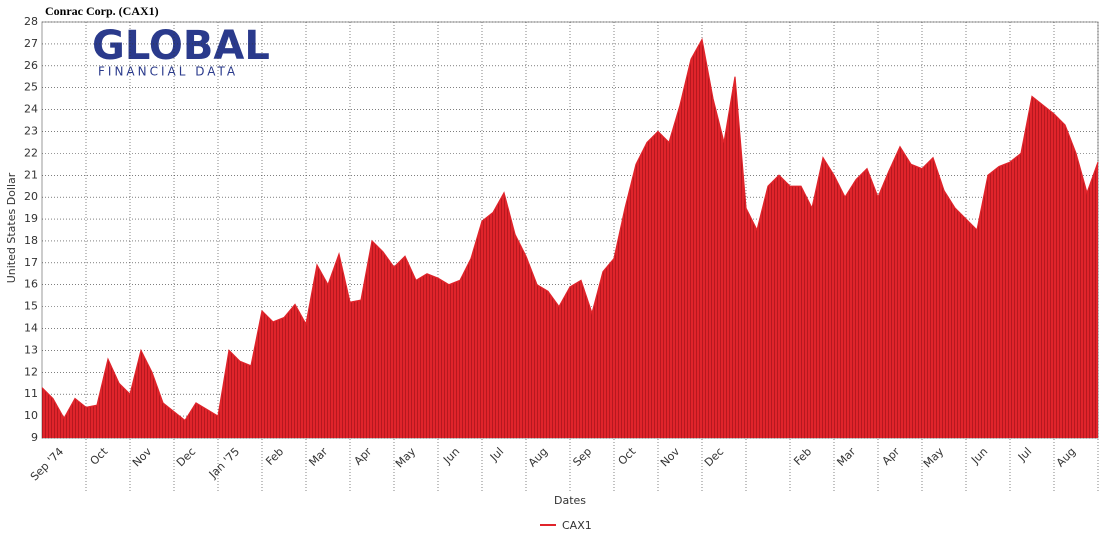 This screenshot has width=1100, height=550. I want to click on y-tick-label: 25, so click(31, 87).